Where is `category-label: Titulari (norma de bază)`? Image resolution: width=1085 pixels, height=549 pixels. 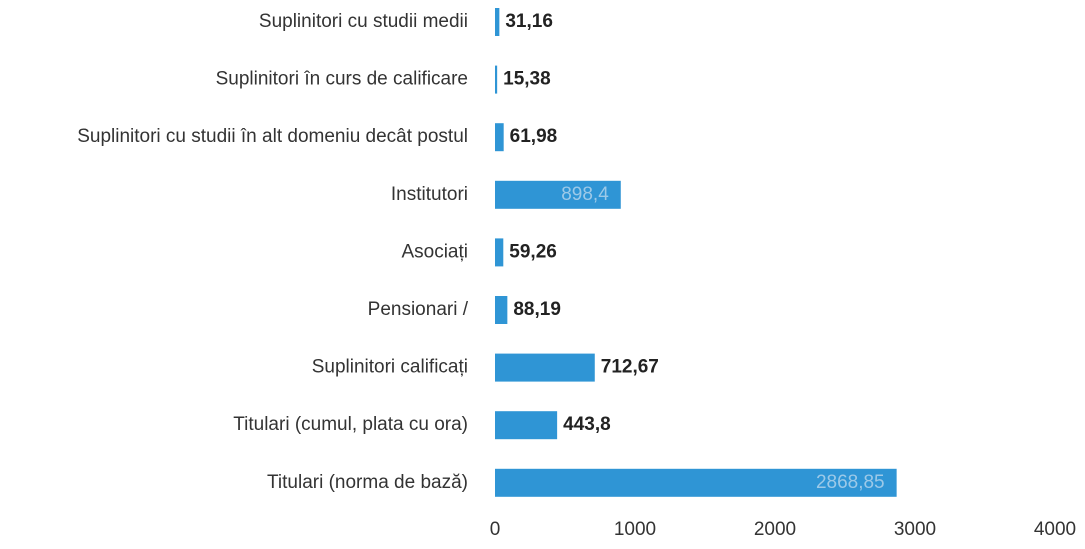
category-label: Titulari (norma de bază) is located at coordinates (367, 482).